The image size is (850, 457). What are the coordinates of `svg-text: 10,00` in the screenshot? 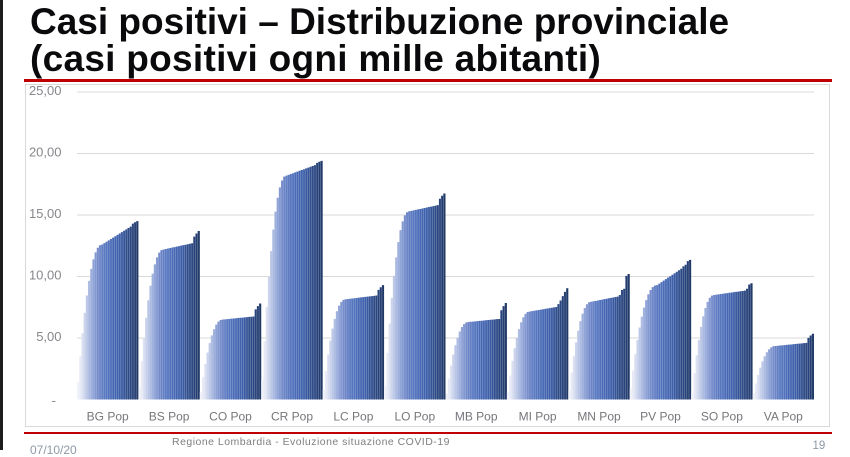 It's located at (45, 275).